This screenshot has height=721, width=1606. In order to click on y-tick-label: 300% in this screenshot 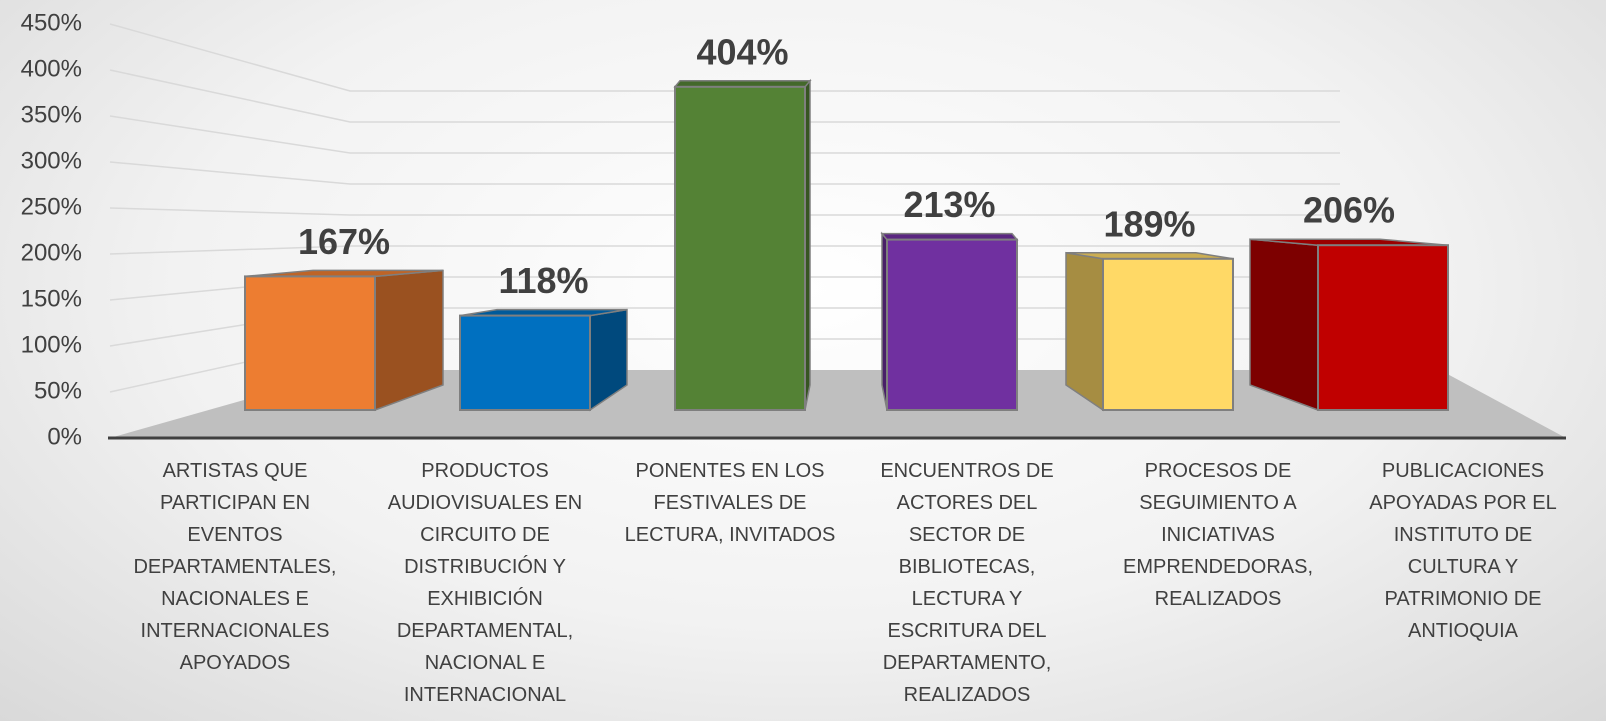, I will do `click(51, 160)`.